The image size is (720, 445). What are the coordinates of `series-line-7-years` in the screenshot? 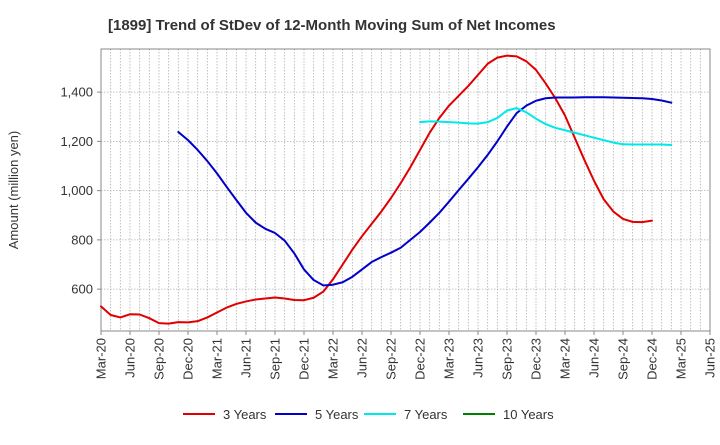 It's located at (546, 127).